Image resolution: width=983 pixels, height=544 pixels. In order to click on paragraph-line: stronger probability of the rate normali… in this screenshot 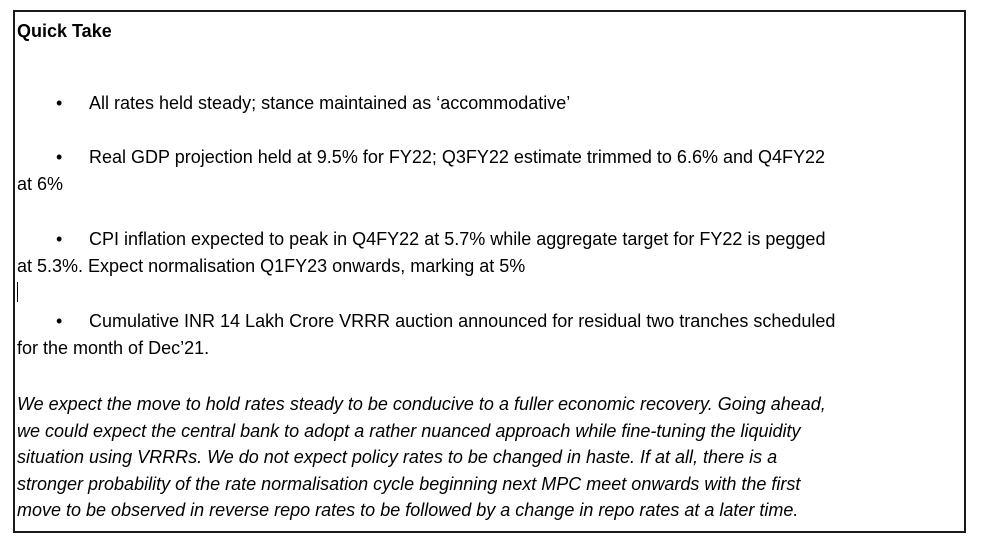, I will do `click(409, 483)`.